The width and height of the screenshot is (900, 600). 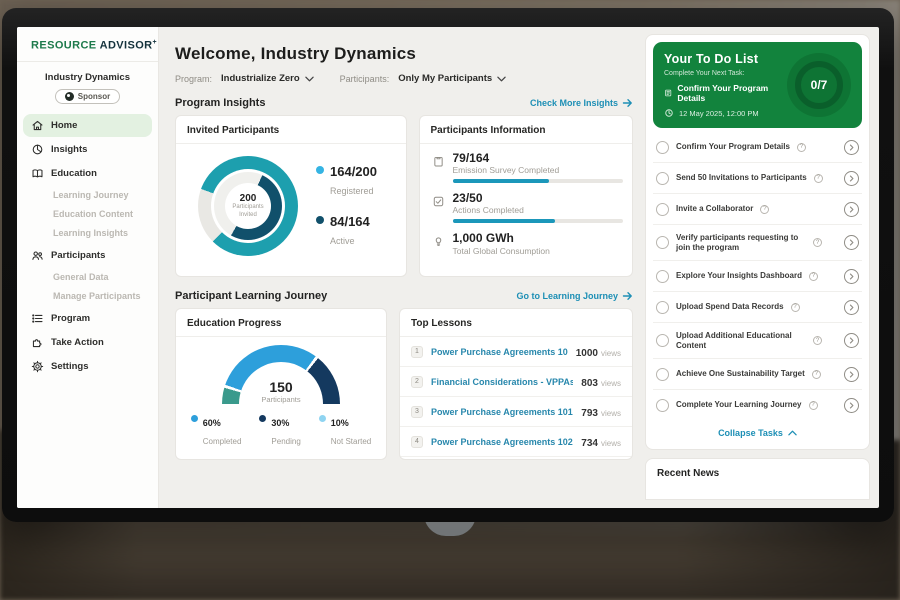 I want to click on lightbulb-icon, so click(x=438, y=242).